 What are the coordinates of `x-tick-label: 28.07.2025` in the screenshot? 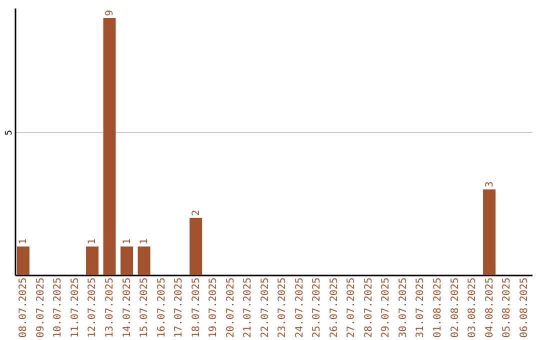 It's located at (368, 308).